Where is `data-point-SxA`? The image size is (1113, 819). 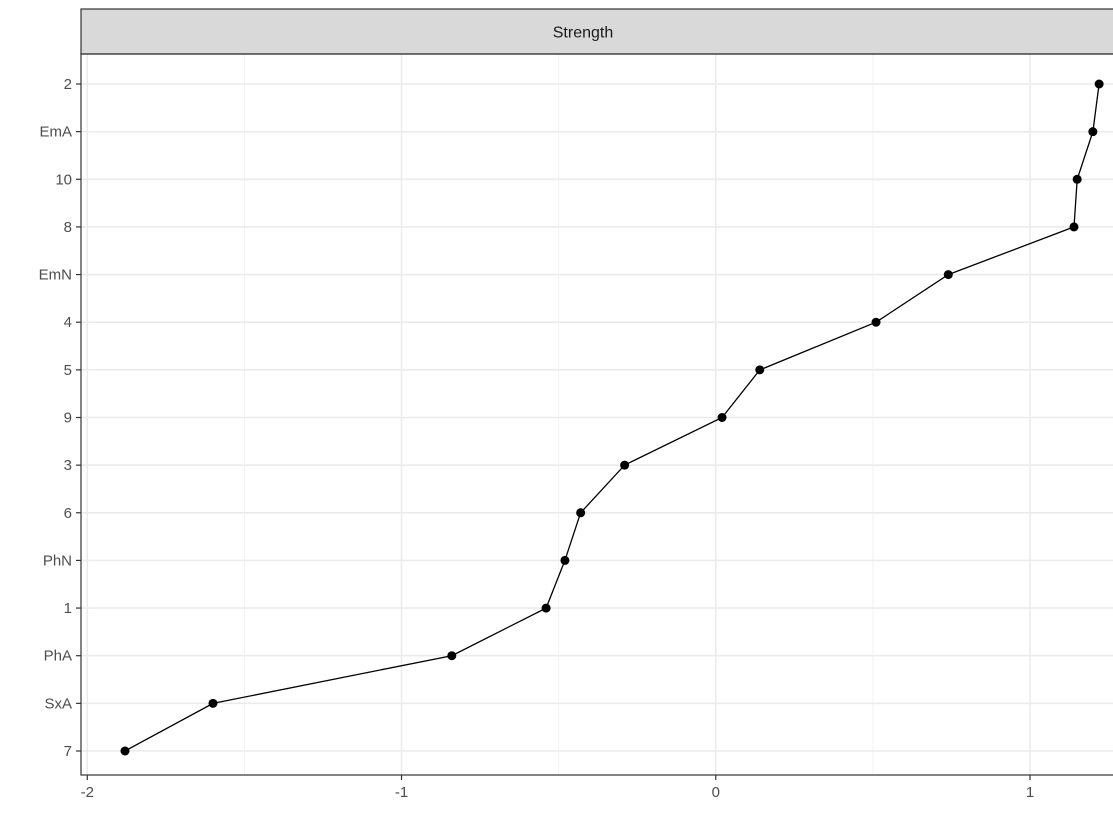 data-point-SxA is located at coordinates (213, 703).